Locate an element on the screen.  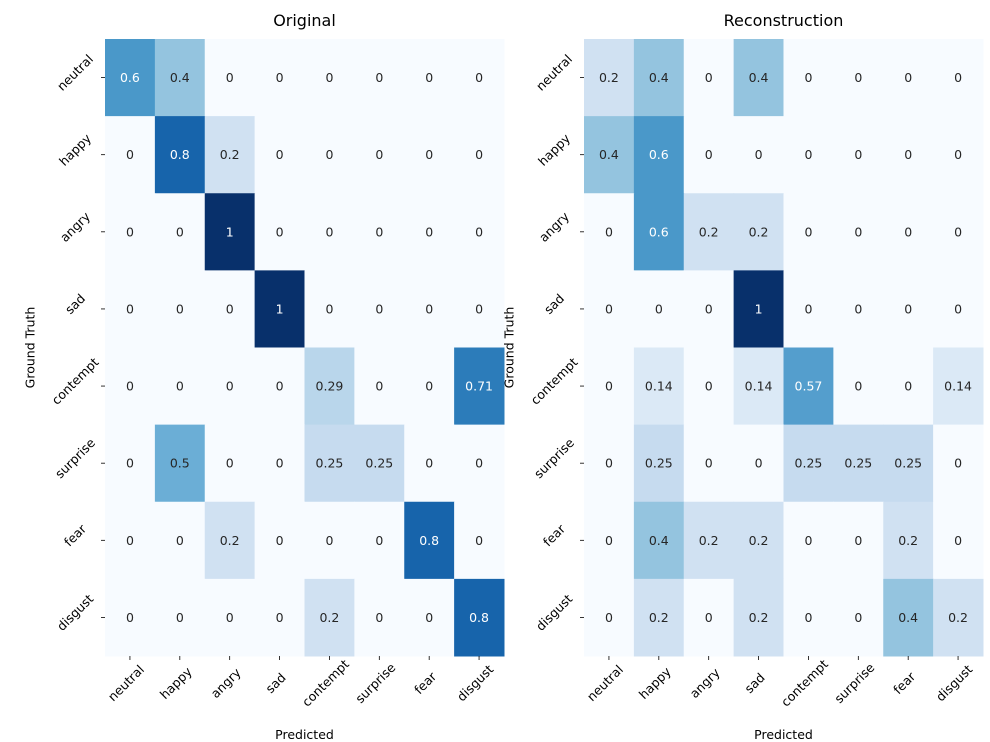
y-axis-label: Ground Truth is located at coordinates (30, 348).